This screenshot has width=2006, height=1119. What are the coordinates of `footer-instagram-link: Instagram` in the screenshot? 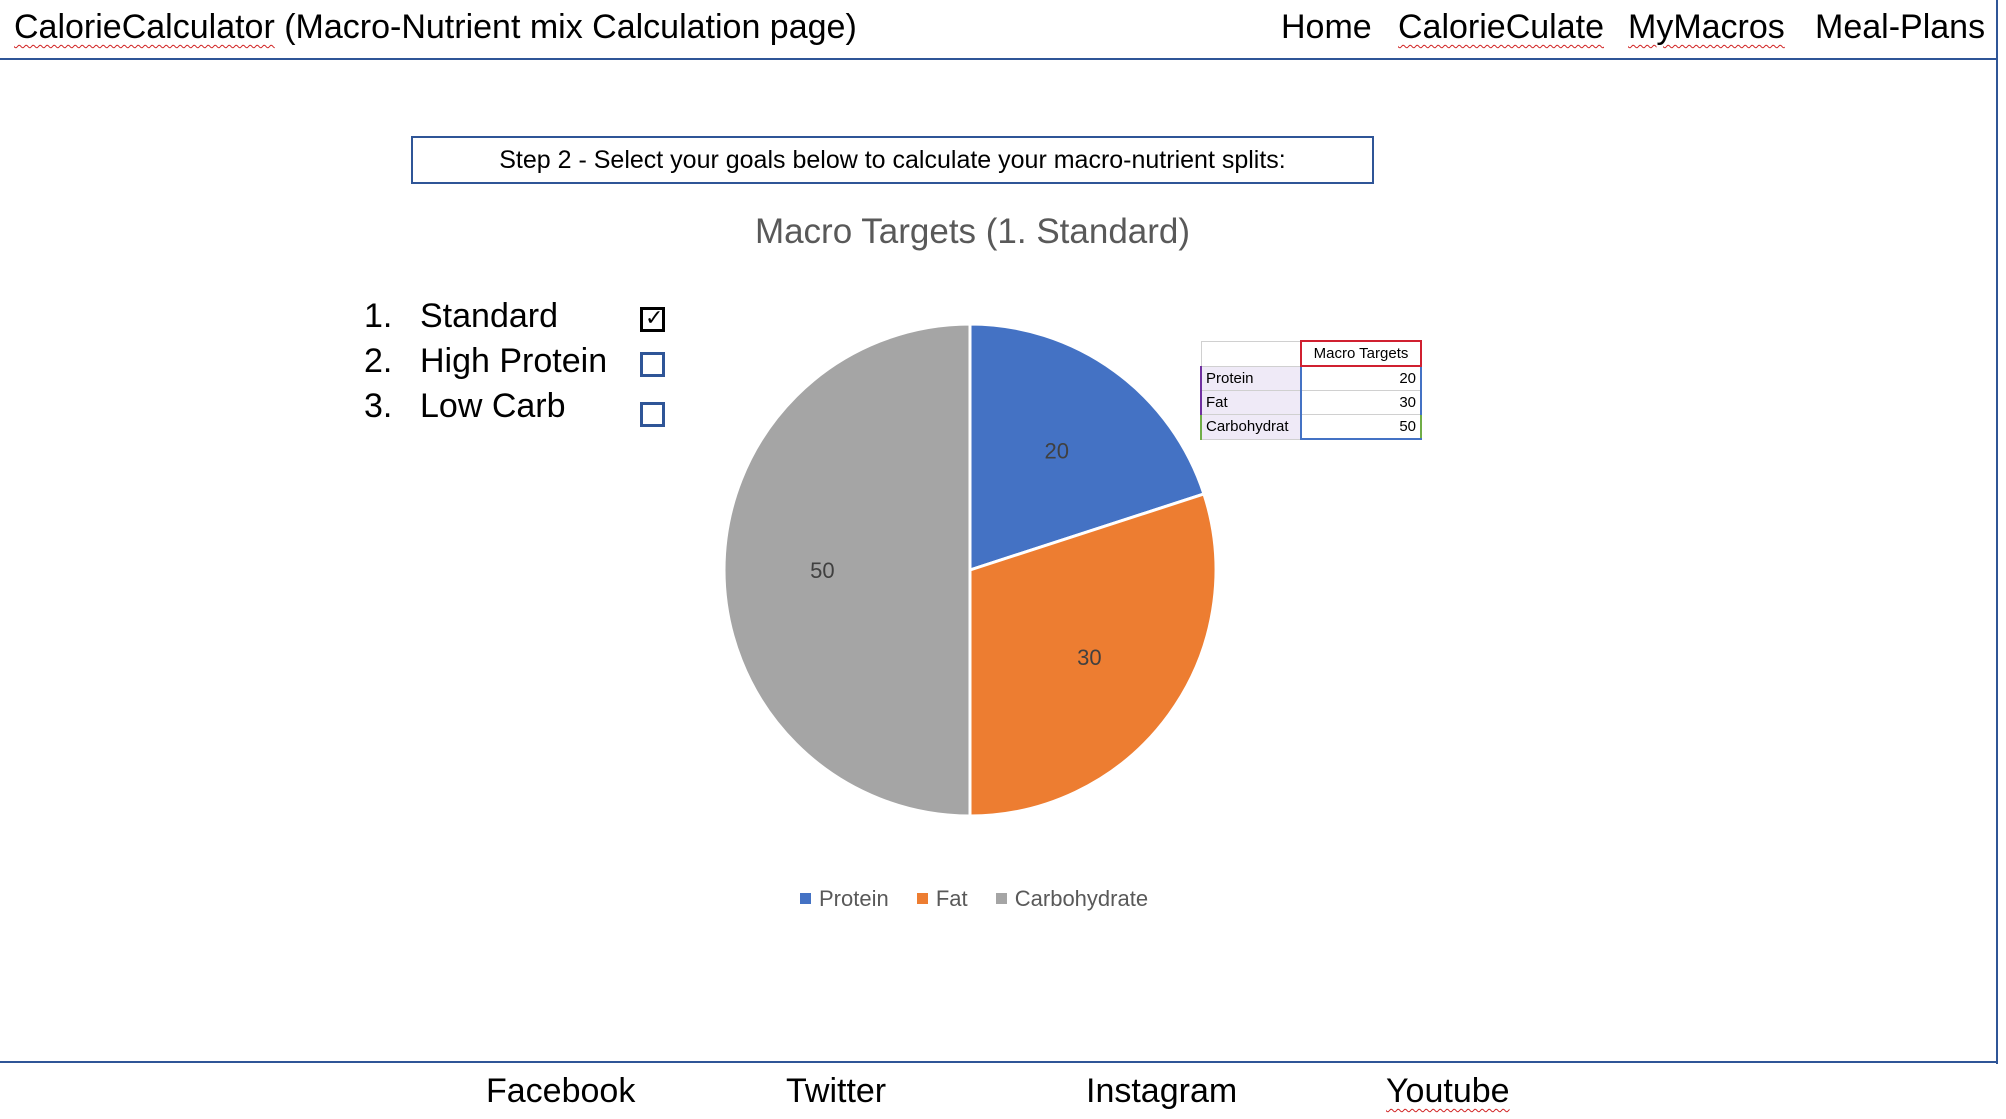 It's located at (1162, 1091).